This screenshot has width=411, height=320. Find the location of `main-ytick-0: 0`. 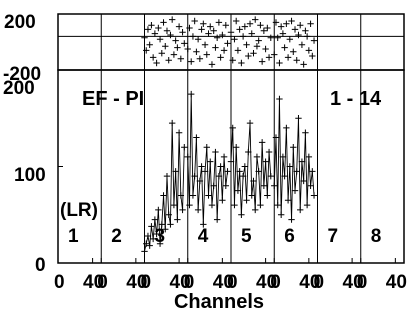

main-ytick-0: 0 is located at coordinates (40, 265).